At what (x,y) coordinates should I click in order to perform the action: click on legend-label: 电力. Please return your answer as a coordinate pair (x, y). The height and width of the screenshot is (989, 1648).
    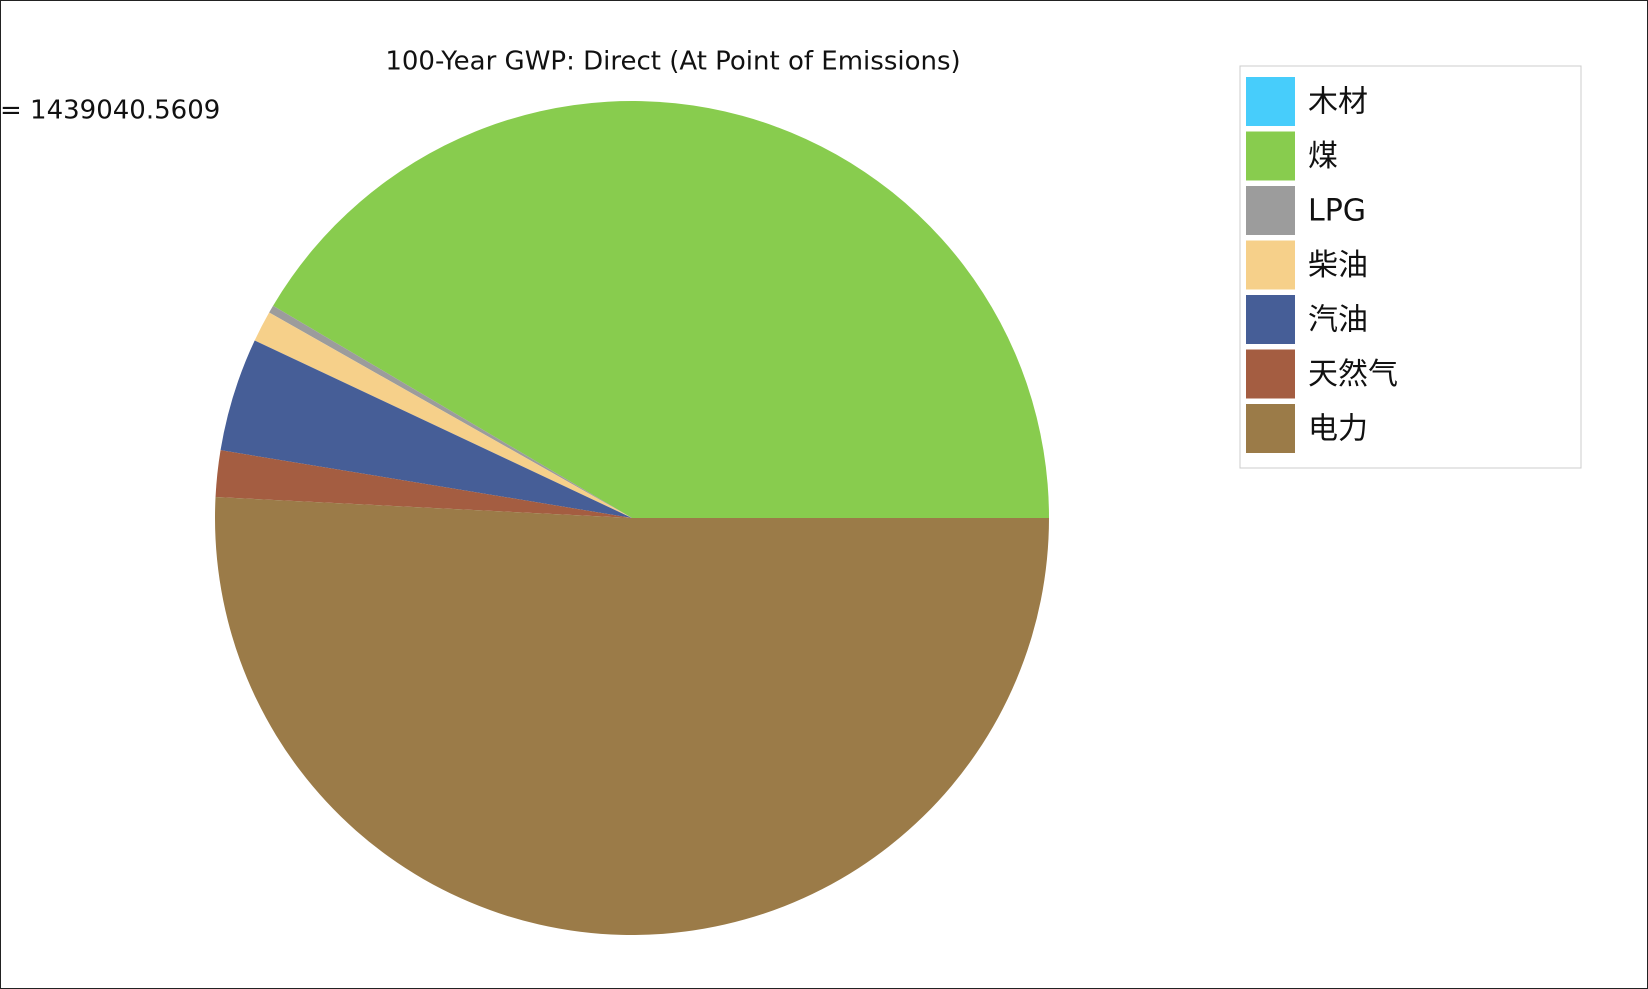
    Looking at the image, I should click on (1338, 429).